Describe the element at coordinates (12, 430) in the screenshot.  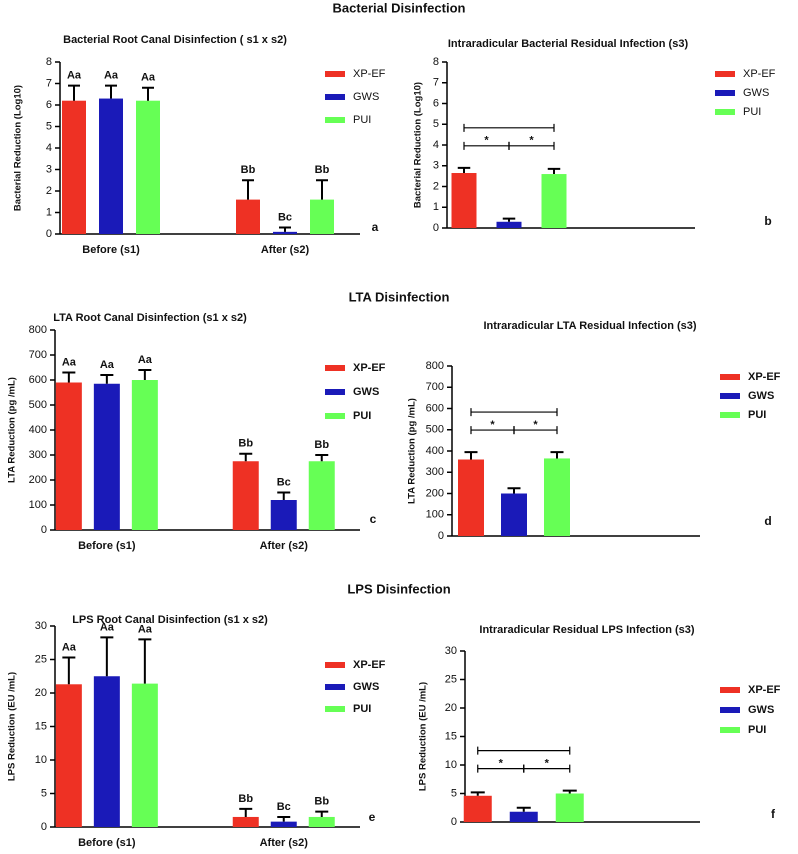
I see `y-axis-label: LTA Reduction (pg /mL)` at that location.